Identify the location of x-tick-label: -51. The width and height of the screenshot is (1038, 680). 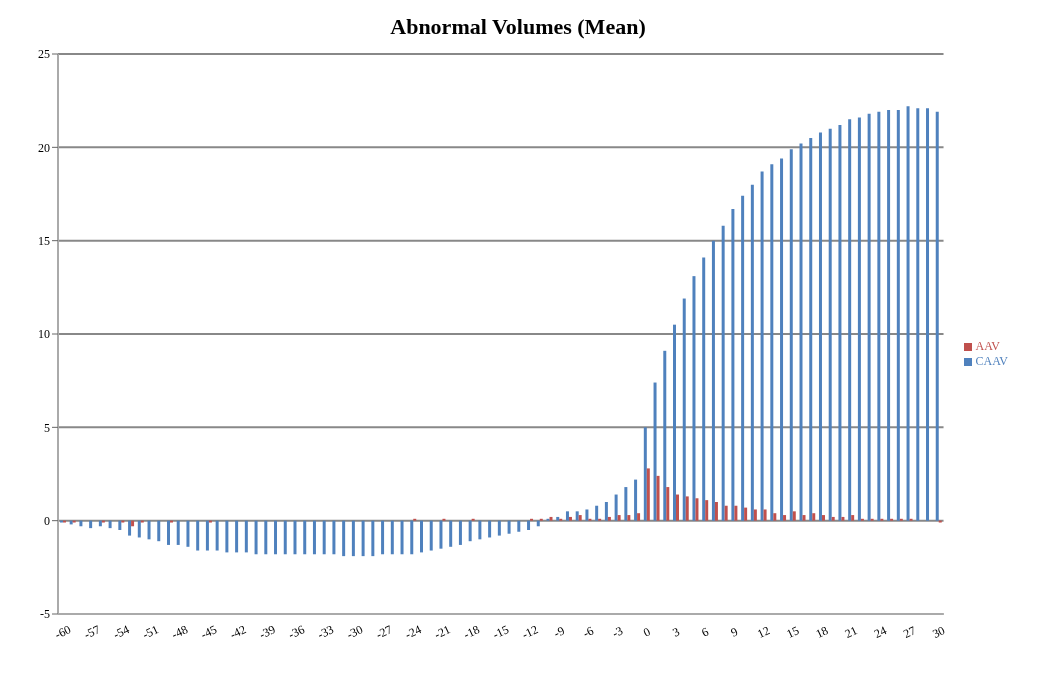
(150, 632).